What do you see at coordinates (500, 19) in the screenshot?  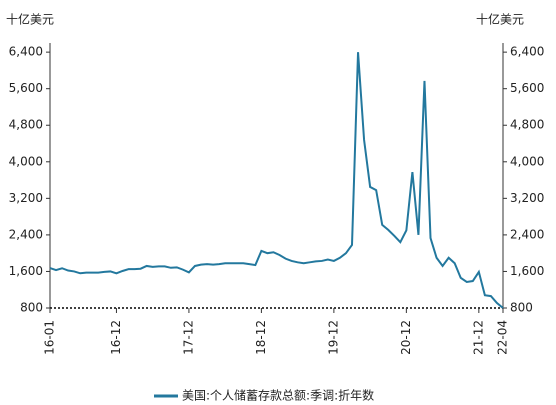 I see `y2-axis-label: 十亿美元` at bounding box center [500, 19].